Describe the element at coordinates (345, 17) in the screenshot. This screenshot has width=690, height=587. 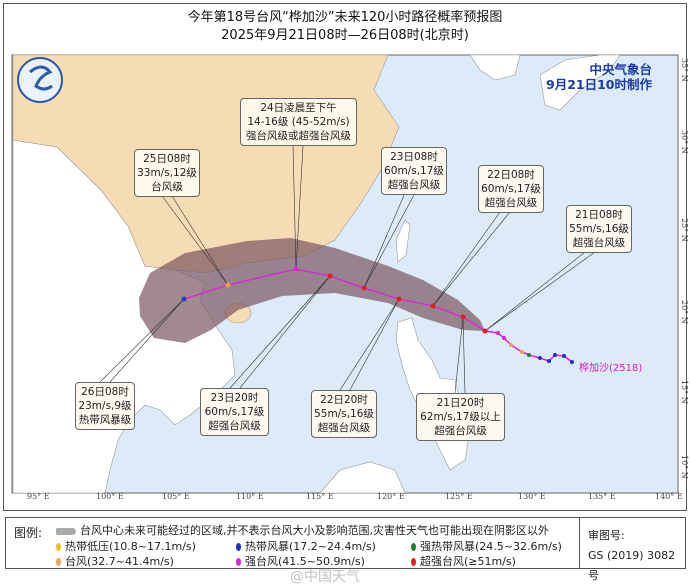
I see `map-title: 今年第18号台风“桦加沙”未来120小时路径概率预报图` at that location.